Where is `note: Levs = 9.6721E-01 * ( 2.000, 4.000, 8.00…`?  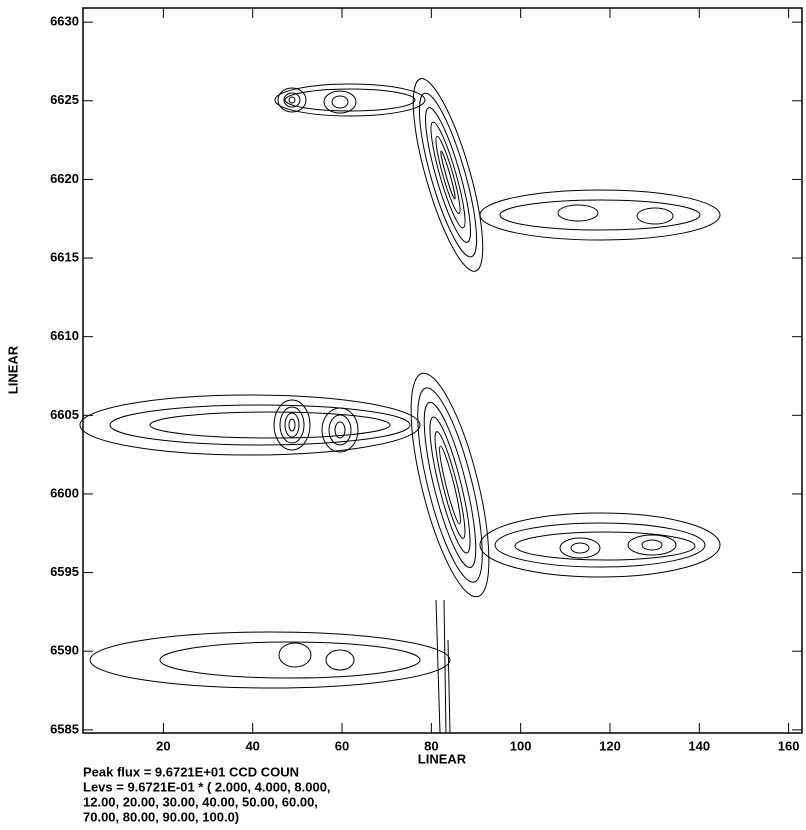
note: Levs = 9.6721E-01 * ( 2.000, 4.000, 8.00… is located at coordinates (207, 786).